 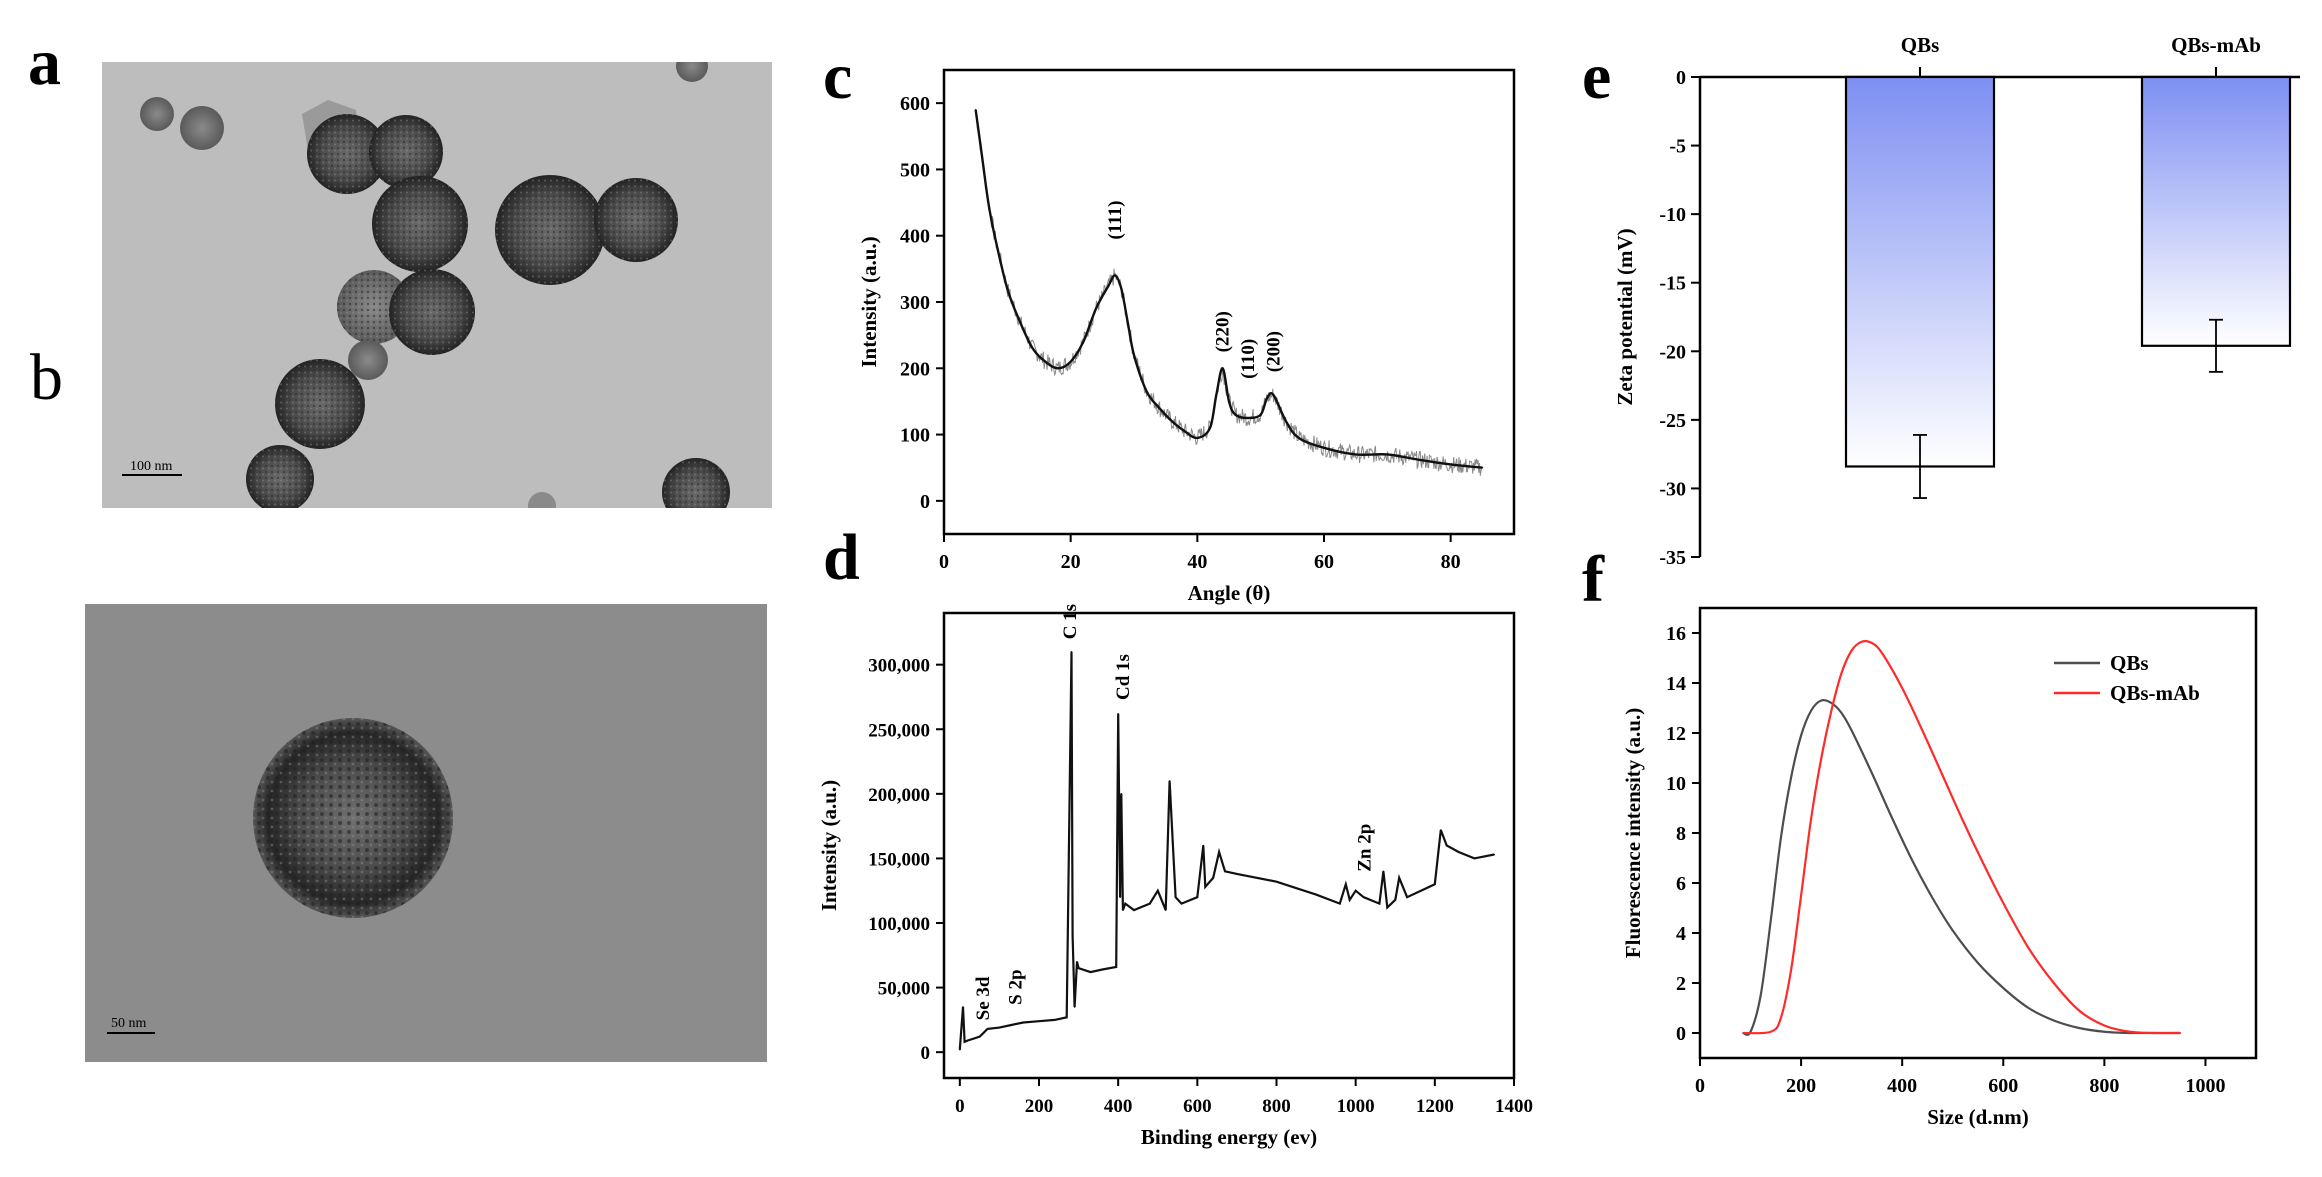 What do you see at coordinates (915, 369) in the screenshot?
I see `y-tick-label-c: 200` at bounding box center [915, 369].